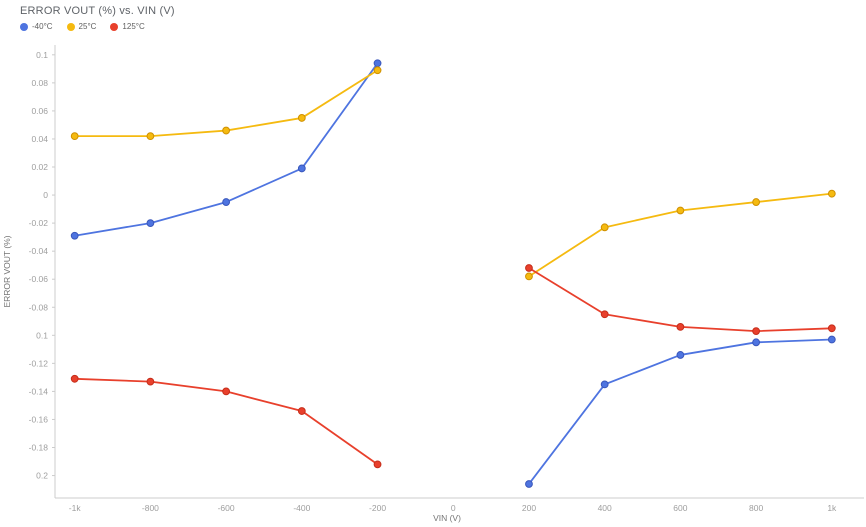  Describe the element at coordinates (75, 508) in the screenshot. I see `x-tick-label: -1k` at that location.